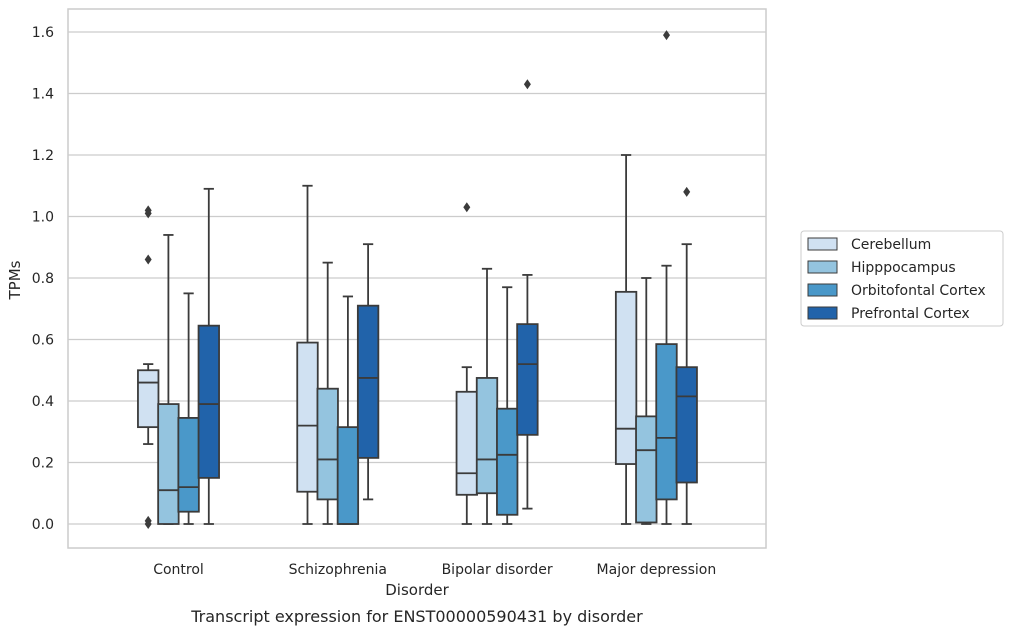  What do you see at coordinates (43, 95) in the screenshot?
I see `y-tick-label: 1.4` at bounding box center [43, 95].